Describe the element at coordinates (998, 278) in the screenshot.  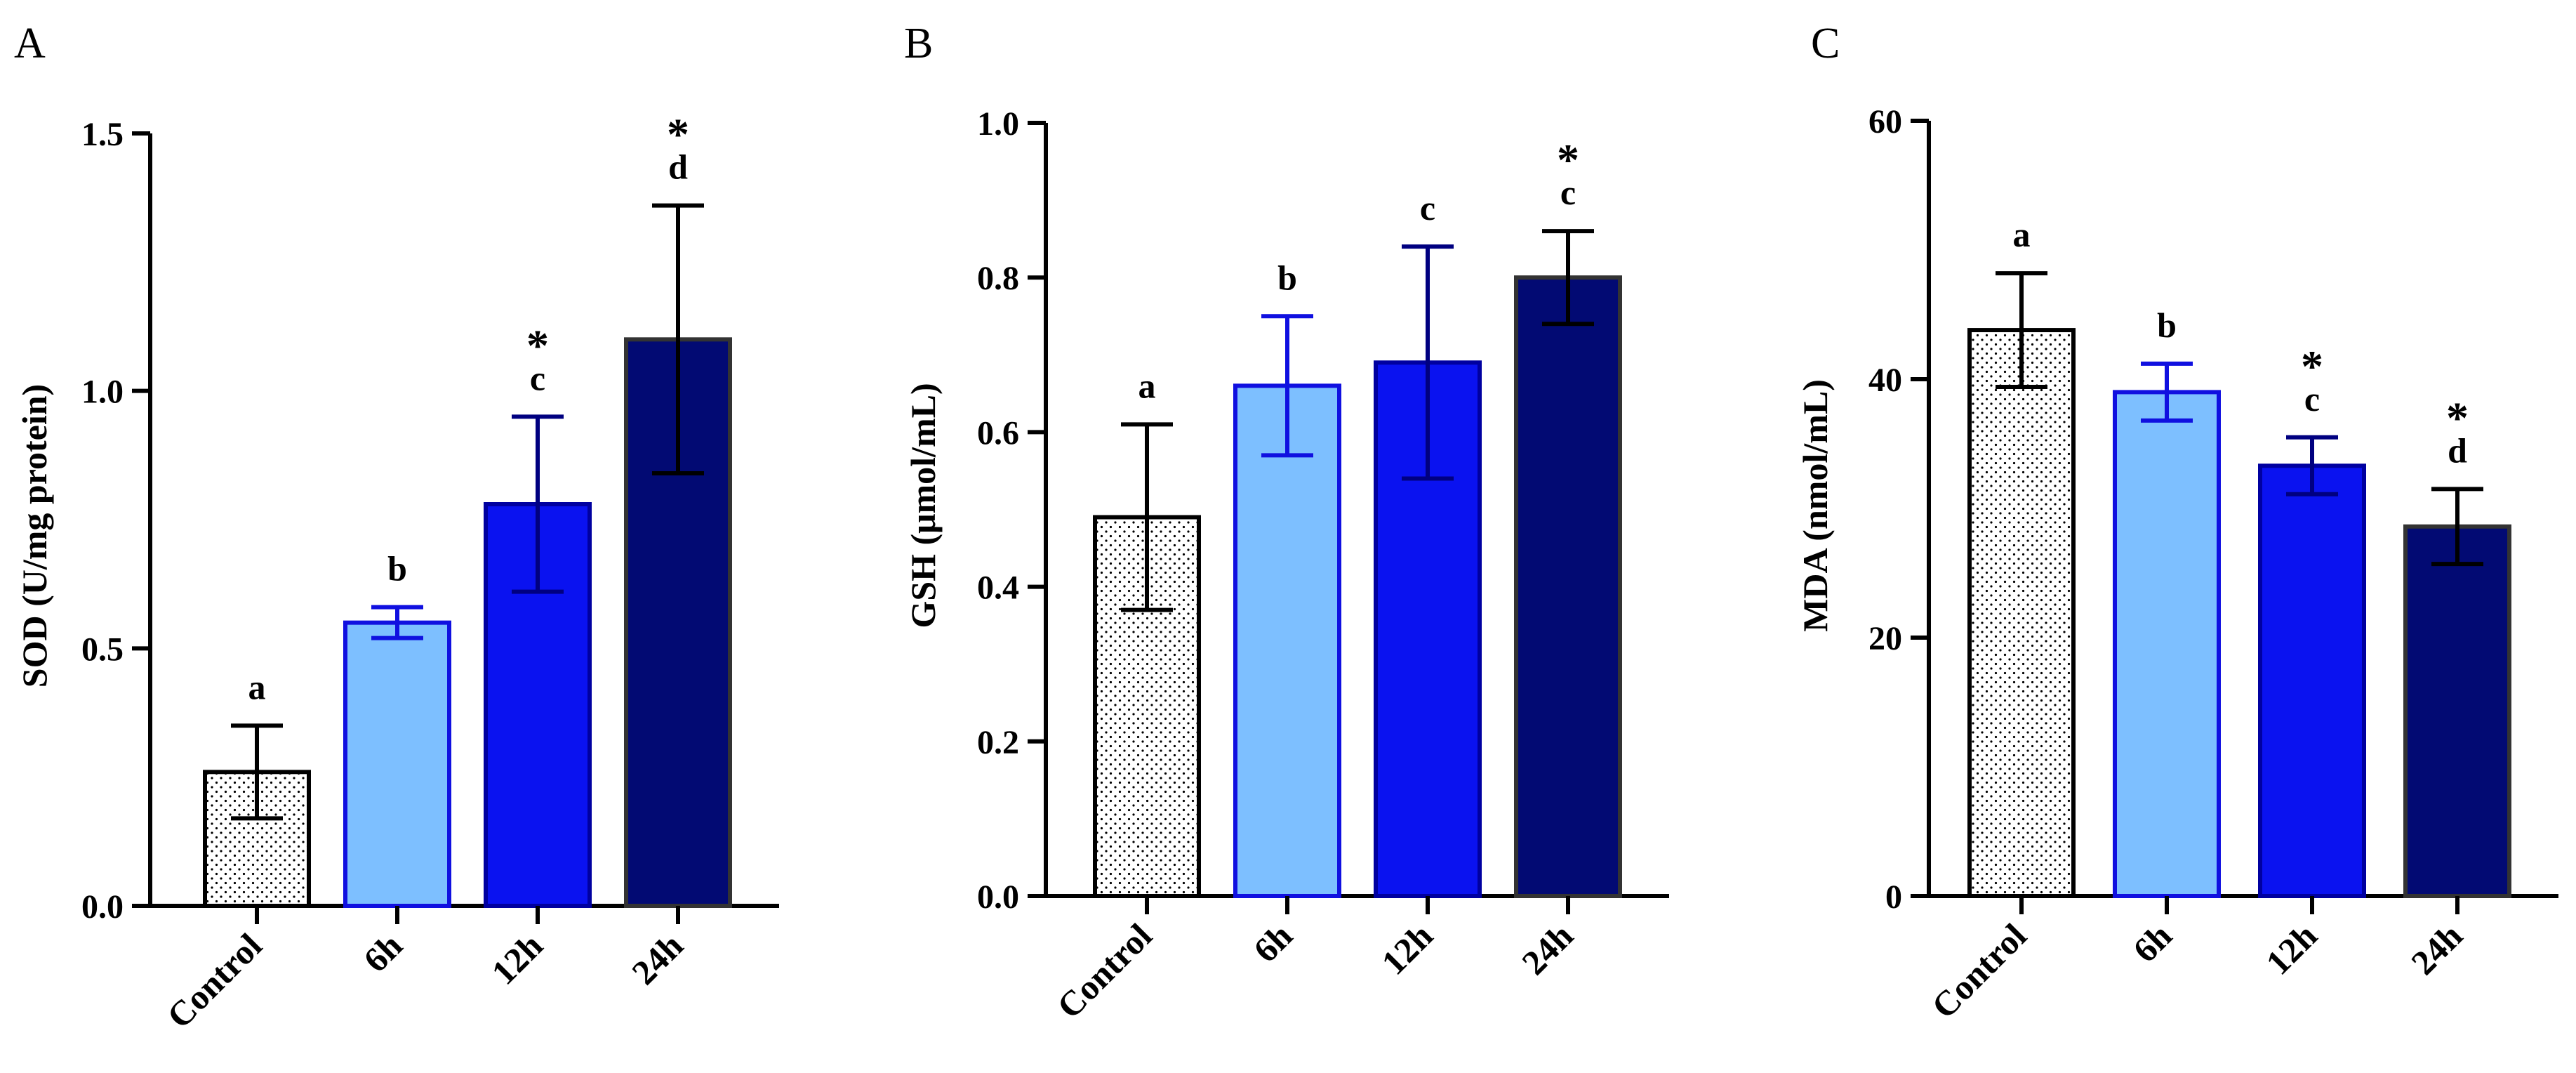
I see `y-tick-label: 0.8` at that location.